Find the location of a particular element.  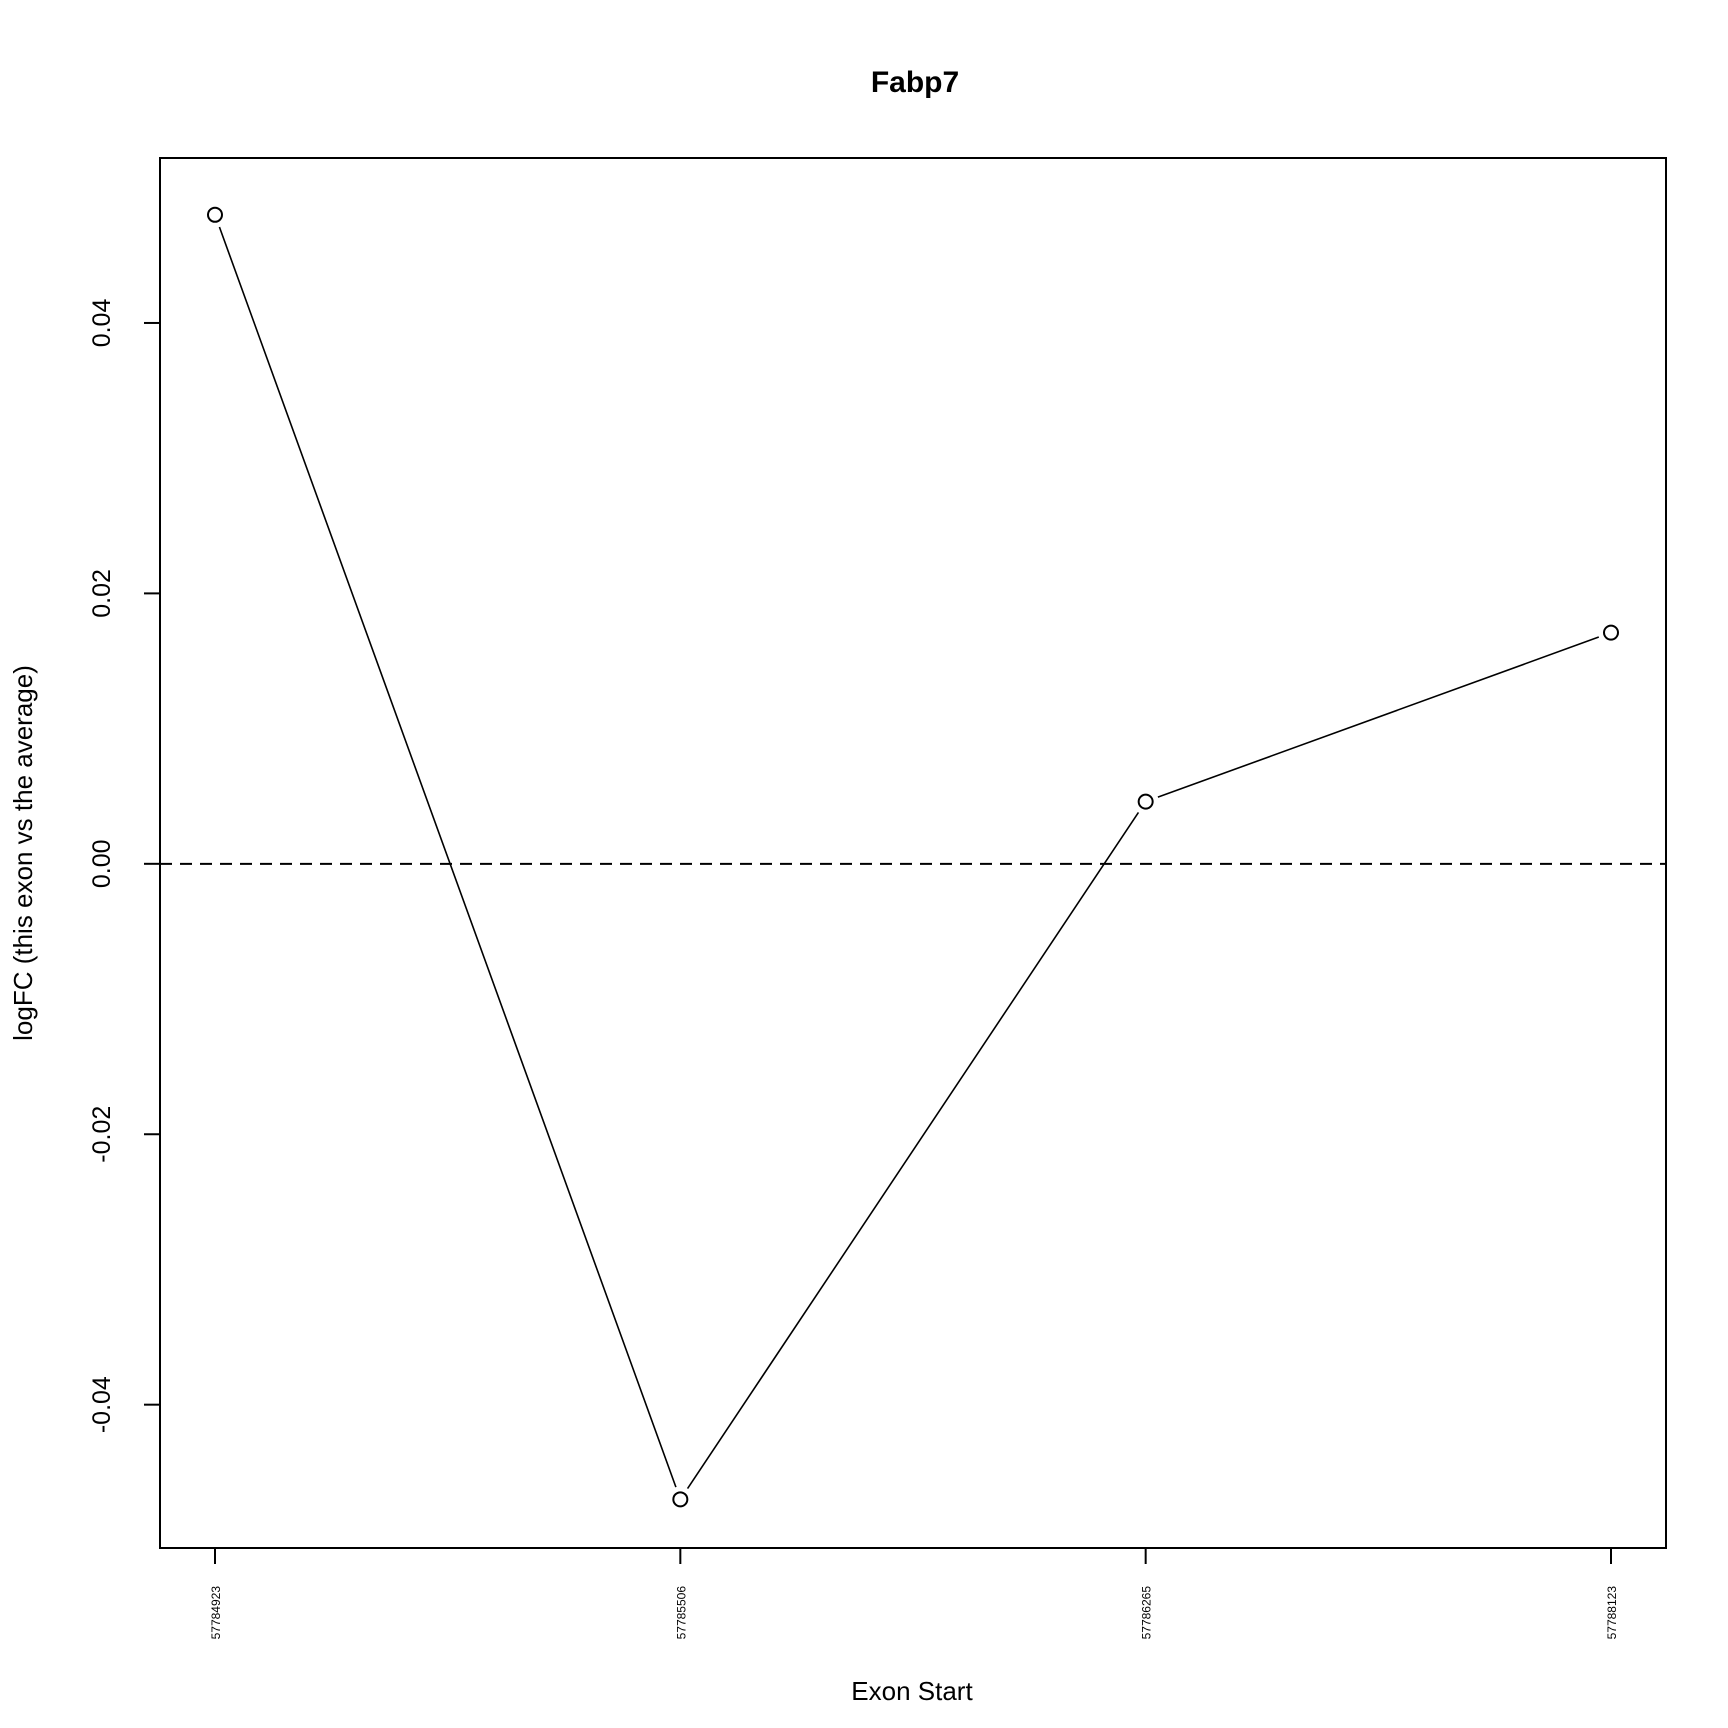

x-tick-label: 57786265 is located at coordinates (1147, 1613).